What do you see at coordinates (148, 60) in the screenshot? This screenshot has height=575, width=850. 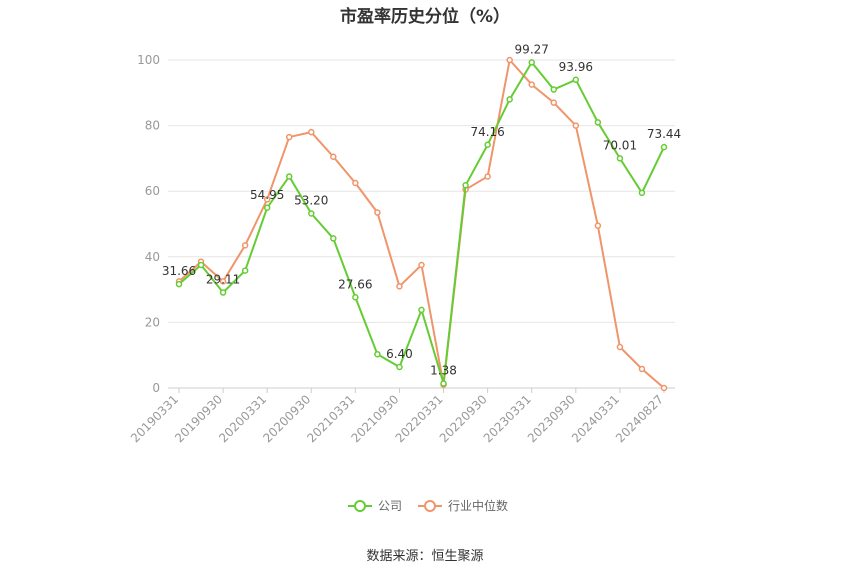 I see `y-tick-label: 100` at bounding box center [148, 60].